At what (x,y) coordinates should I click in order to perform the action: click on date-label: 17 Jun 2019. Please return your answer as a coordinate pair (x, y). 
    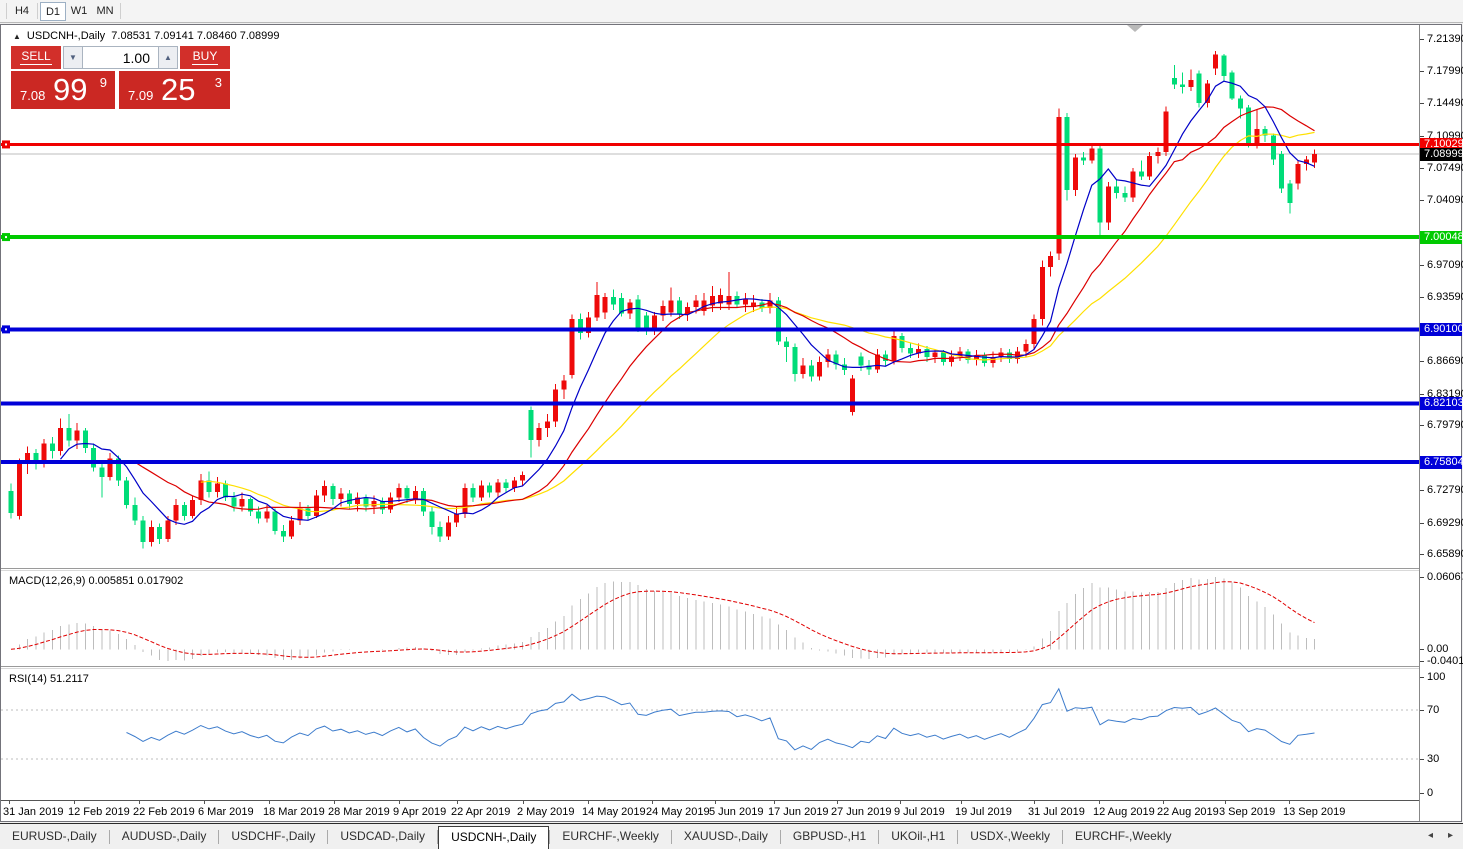
    Looking at the image, I should click on (798, 812).